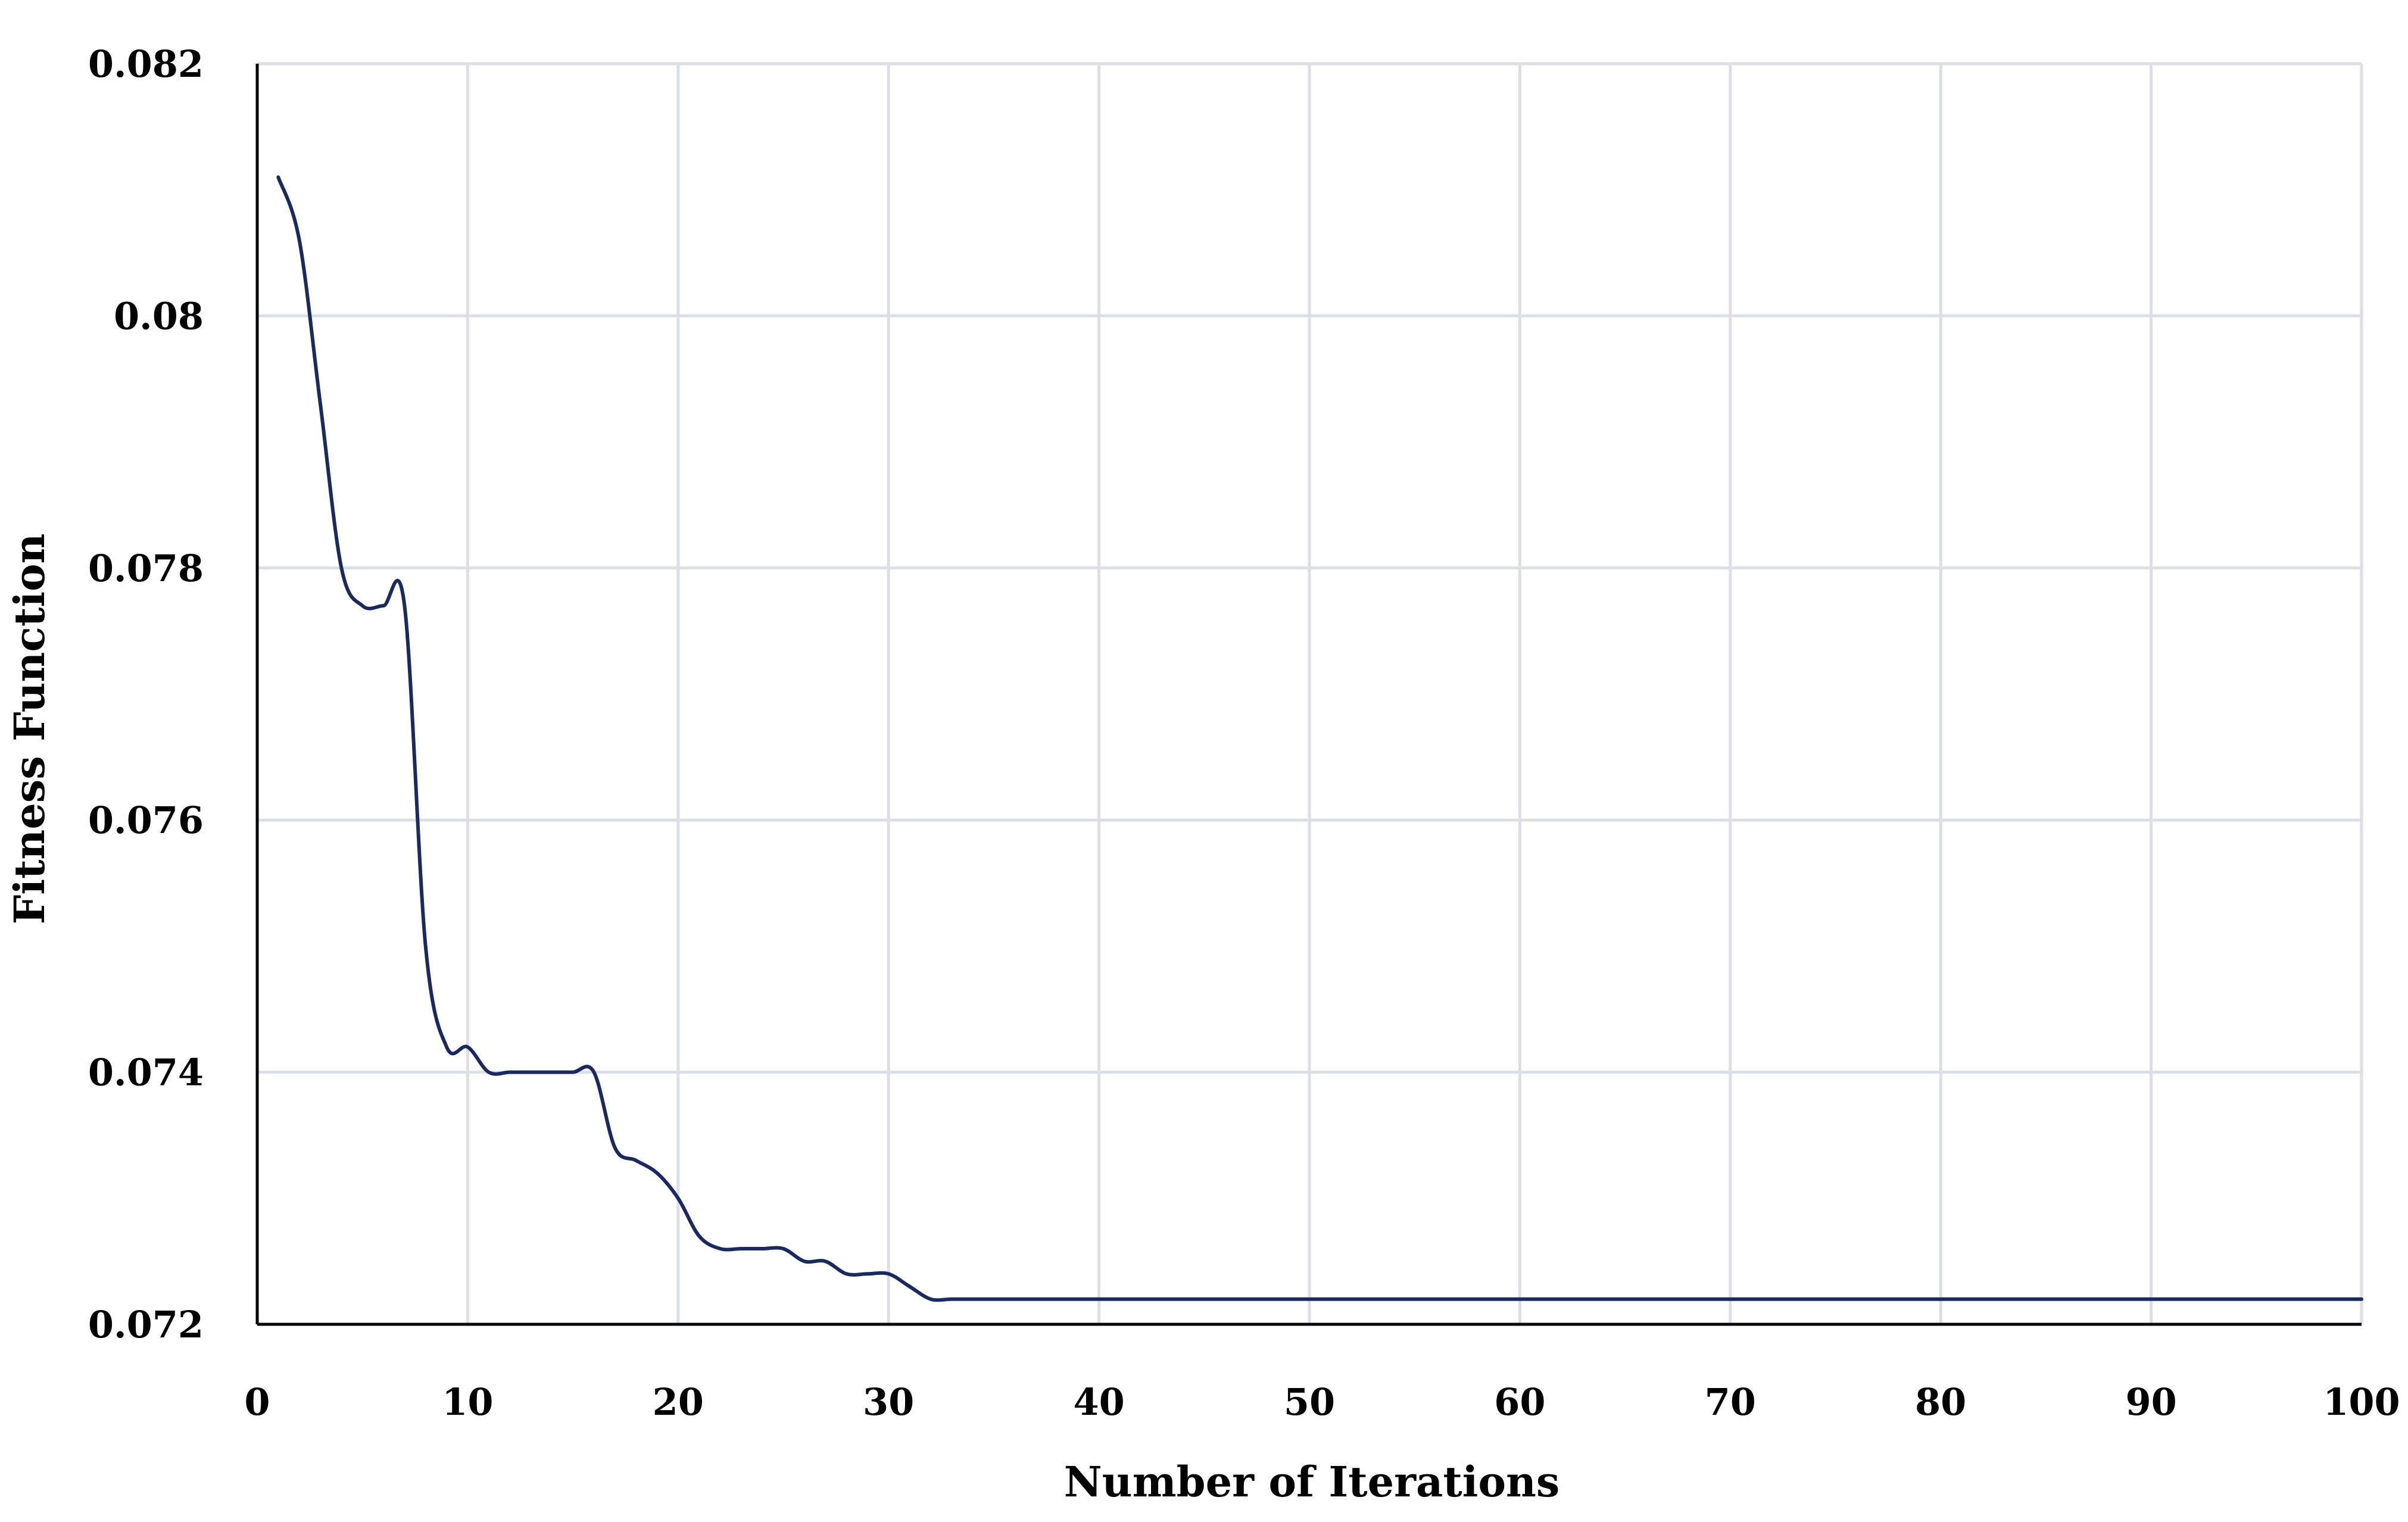 The width and height of the screenshot is (2408, 1522). Describe the element at coordinates (2361, 1402) in the screenshot. I see `x-tick-label: 100` at that location.